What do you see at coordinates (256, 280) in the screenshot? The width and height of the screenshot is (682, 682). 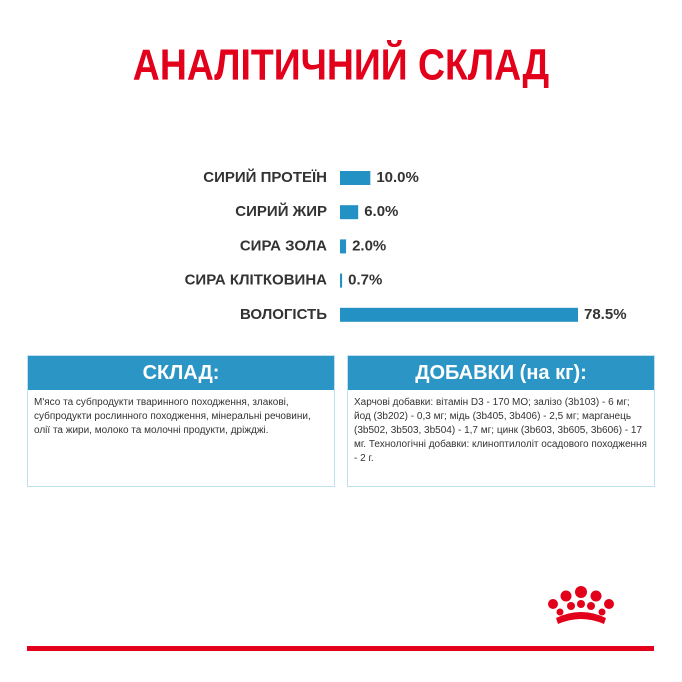 I see `category-label: СИРА КЛІТКОВИНА` at bounding box center [256, 280].